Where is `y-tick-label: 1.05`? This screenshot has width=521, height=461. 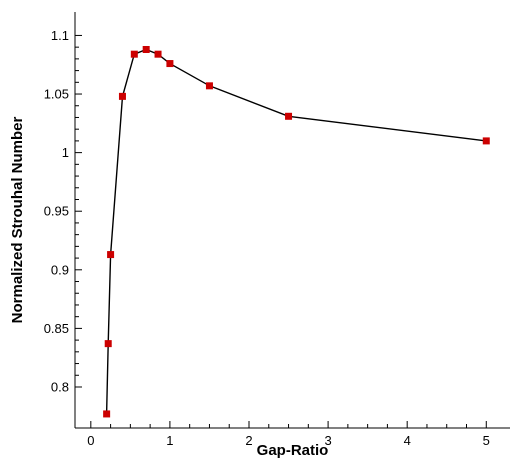 y-tick-label: 1.05 is located at coordinates (56, 94).